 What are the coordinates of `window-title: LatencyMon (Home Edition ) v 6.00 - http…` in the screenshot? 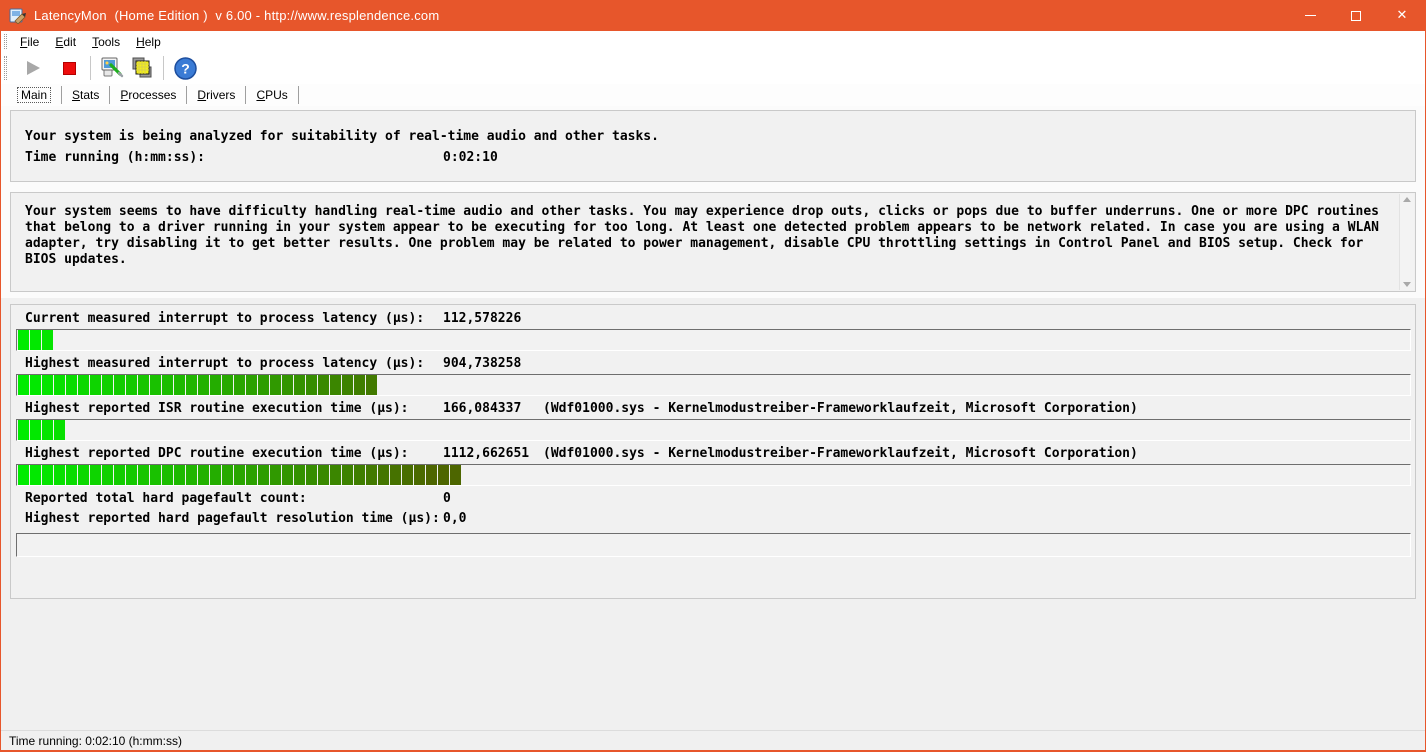 It's located at (237, 15).